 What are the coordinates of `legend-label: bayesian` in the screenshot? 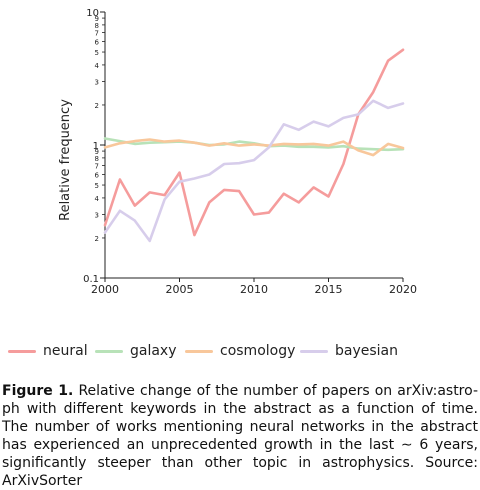 It's located at (366, 351).